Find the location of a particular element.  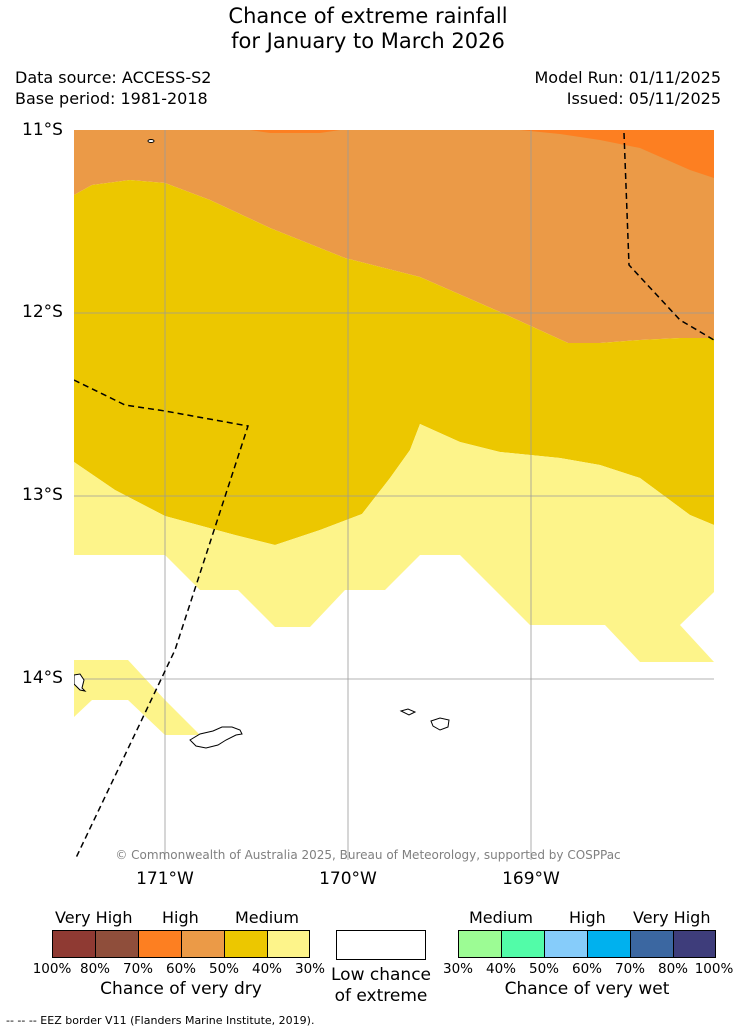

legend-dry-tick-70: 70% is located at coordinates (137, 969).